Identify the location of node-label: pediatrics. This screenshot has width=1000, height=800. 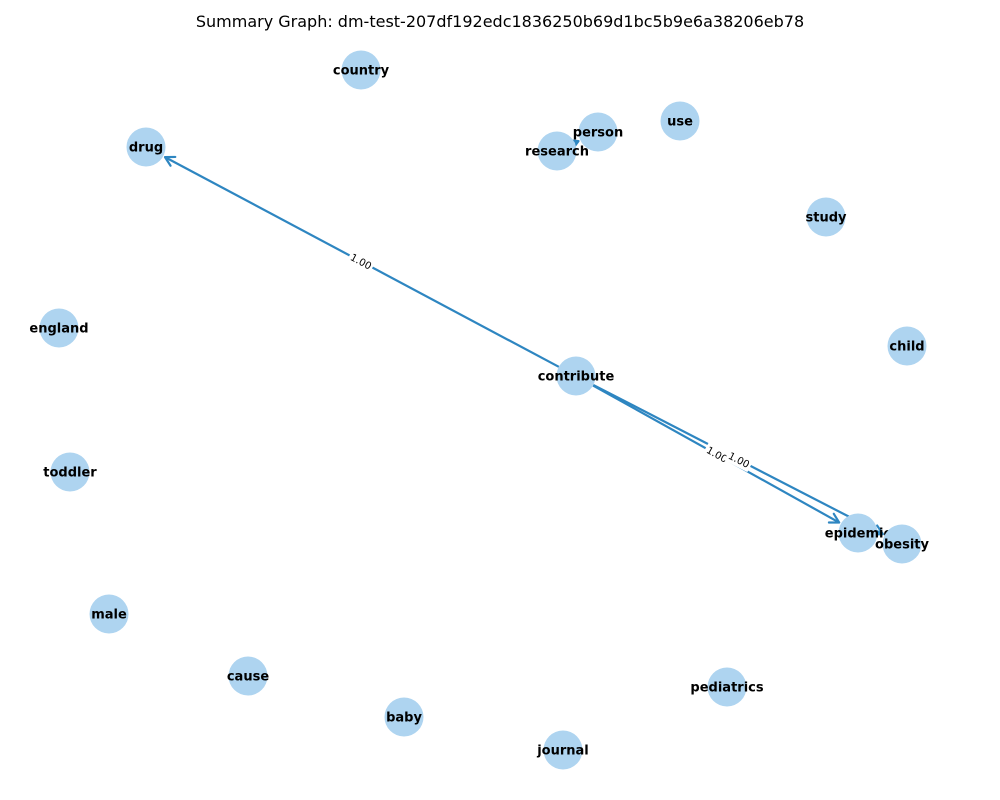
(726, 688).